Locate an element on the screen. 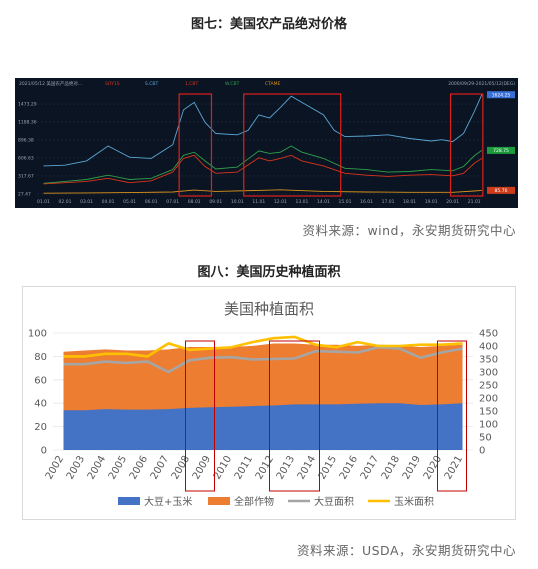 The image size is (538, 569). x-tick-label: 20.01 is located at coordinates (452, 202).